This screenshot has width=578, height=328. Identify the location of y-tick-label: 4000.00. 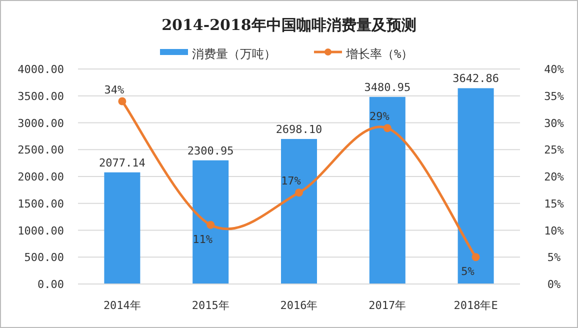
(41, 69).